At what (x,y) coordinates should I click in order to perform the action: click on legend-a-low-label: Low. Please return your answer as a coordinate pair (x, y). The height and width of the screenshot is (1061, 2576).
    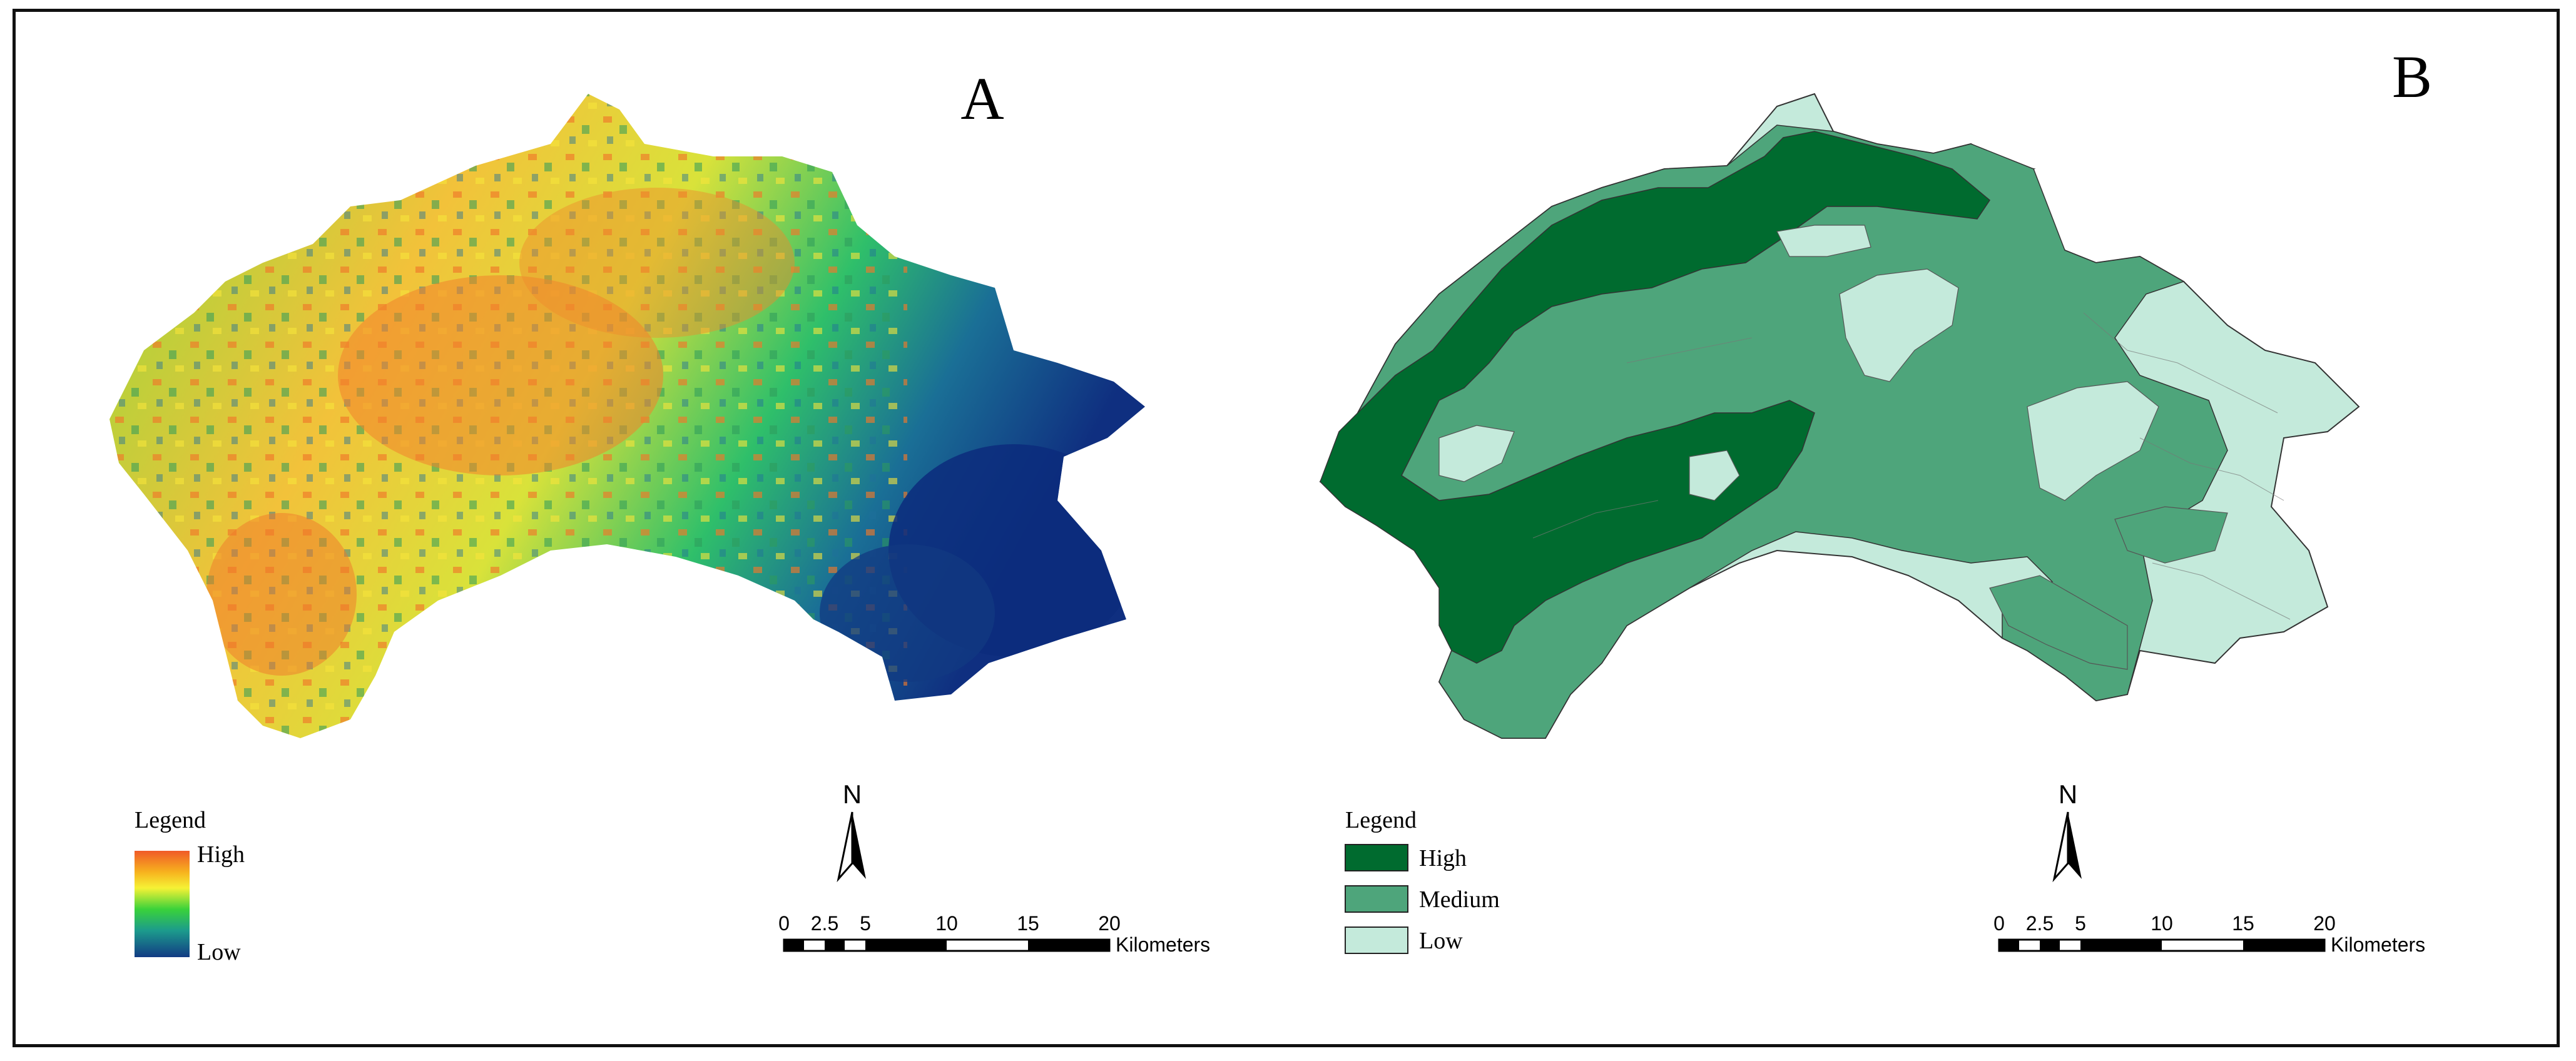
    Looking at the image, I should click on (219, 952).